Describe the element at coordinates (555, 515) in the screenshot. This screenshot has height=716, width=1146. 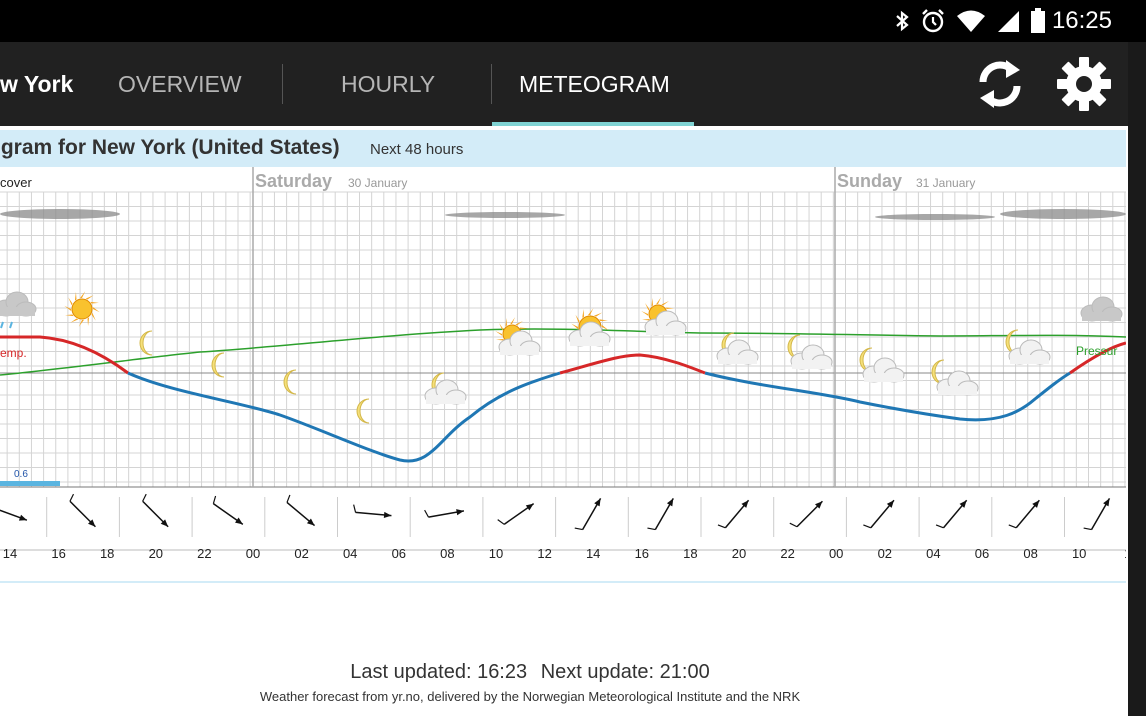
I see `wind-row` at that location.